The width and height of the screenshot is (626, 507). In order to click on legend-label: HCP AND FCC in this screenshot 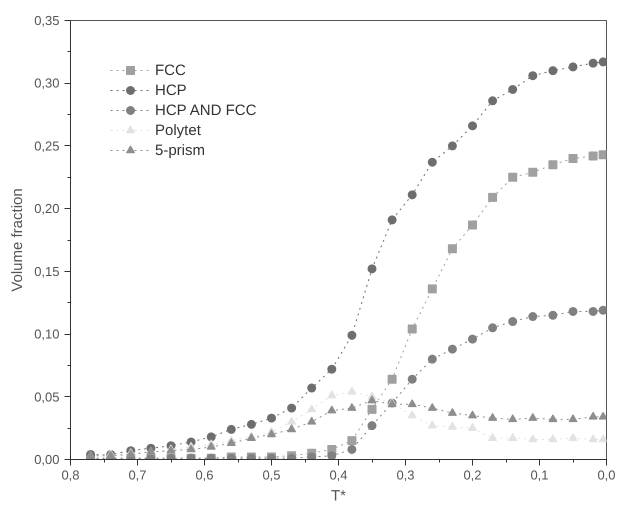, I will do `click(205, 110)`.